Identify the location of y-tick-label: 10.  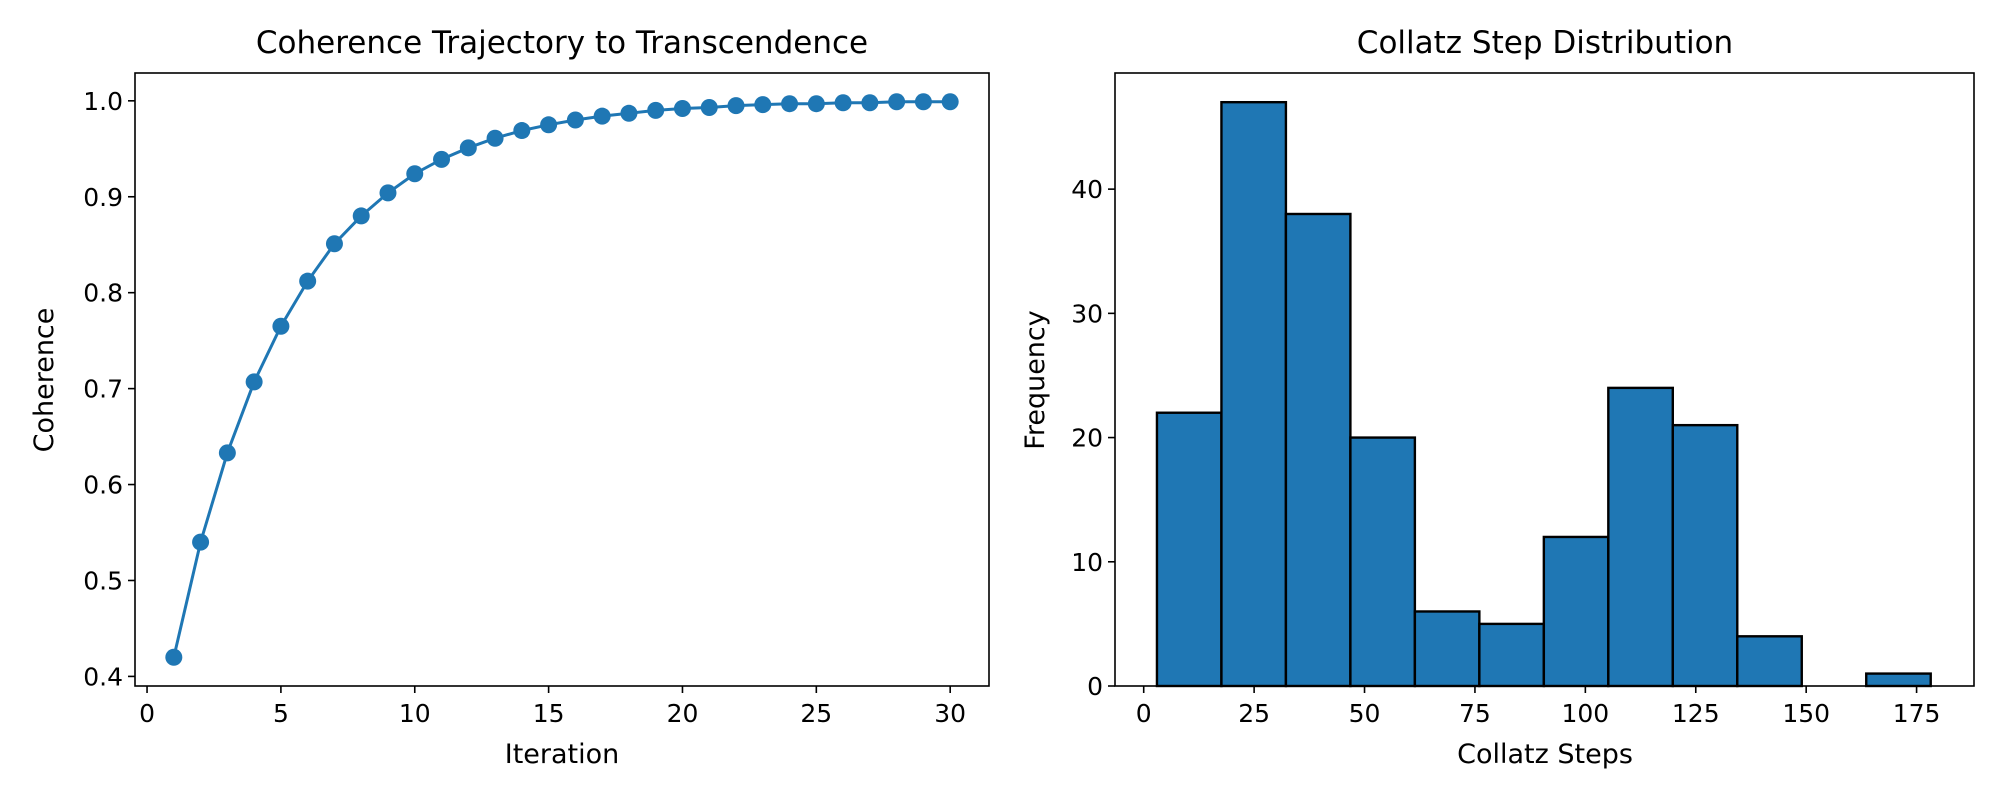
(1087, 562).